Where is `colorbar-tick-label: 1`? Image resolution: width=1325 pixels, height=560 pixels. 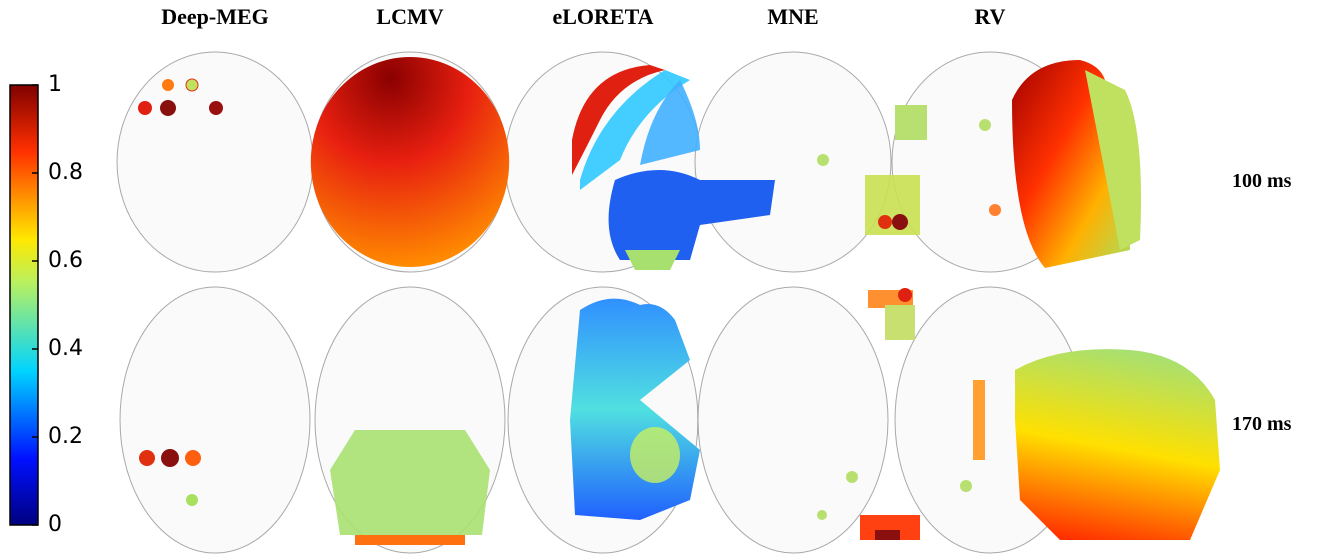 colorbar-tick-label: 1 is located at coordinates (55, 84).